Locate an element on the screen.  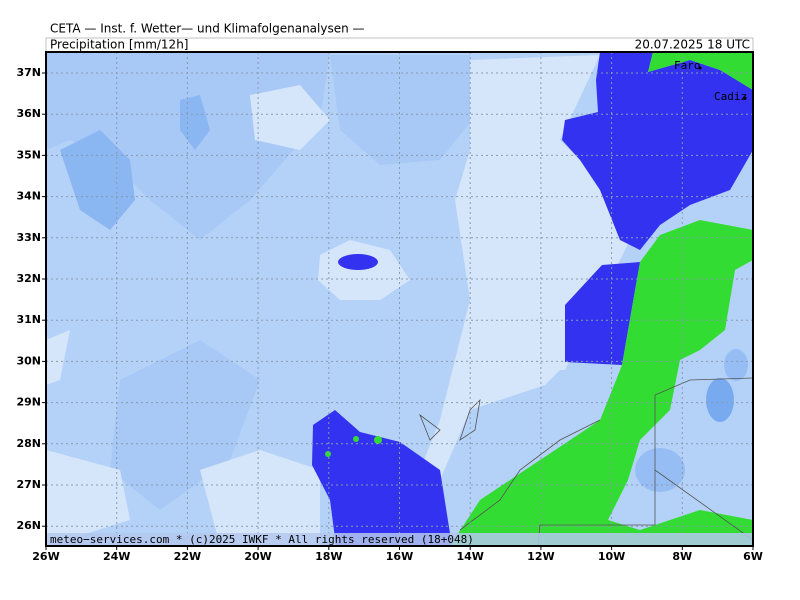
lon-label: 20W is located at coordinates (257, 556).